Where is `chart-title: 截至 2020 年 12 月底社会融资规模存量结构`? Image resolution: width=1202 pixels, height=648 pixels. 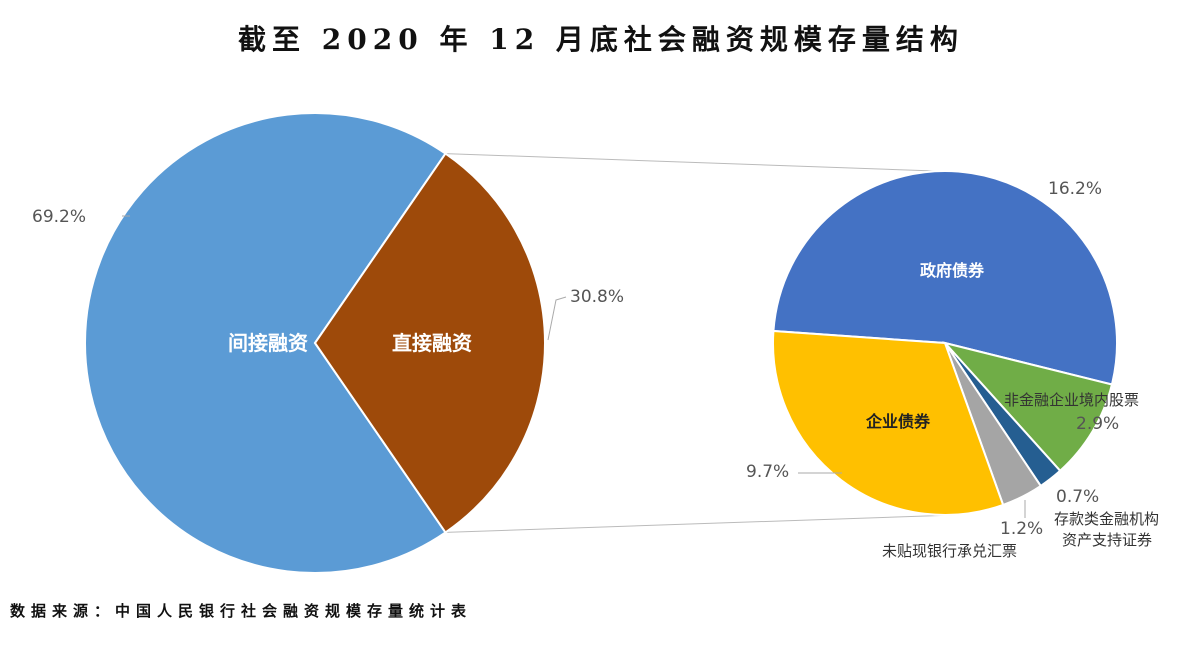
chart-title: 截至 2020 年 12 月底社会融资规模存量结构 is located at coordinates (601, 39).